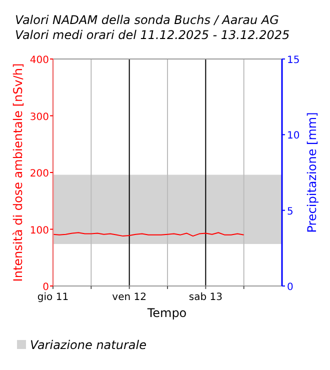  Describe the element at coordinates (293, 136) in the screenshot. I see `y2-tick-label: 10` at that location.